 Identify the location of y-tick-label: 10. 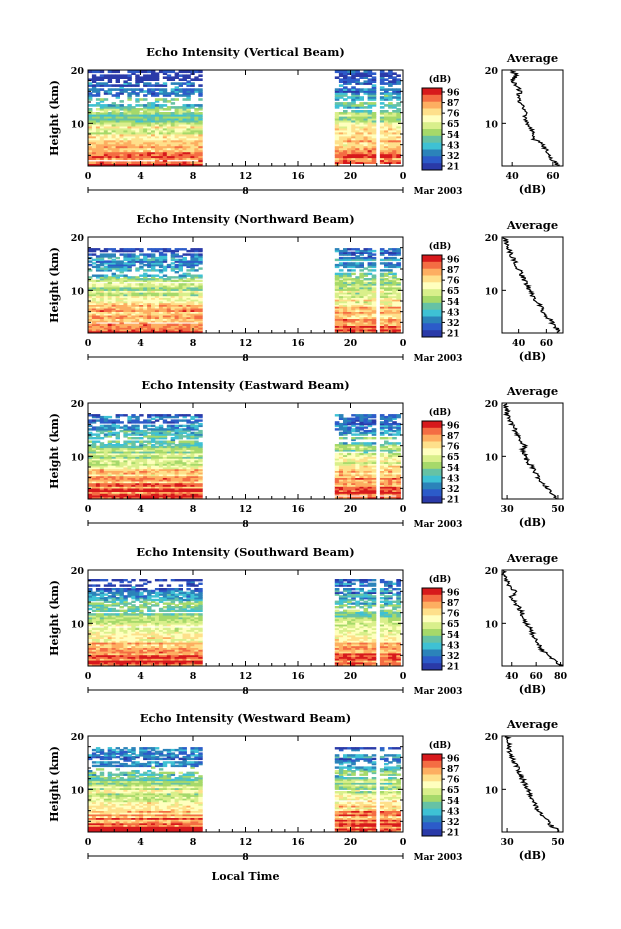
(78, 291).